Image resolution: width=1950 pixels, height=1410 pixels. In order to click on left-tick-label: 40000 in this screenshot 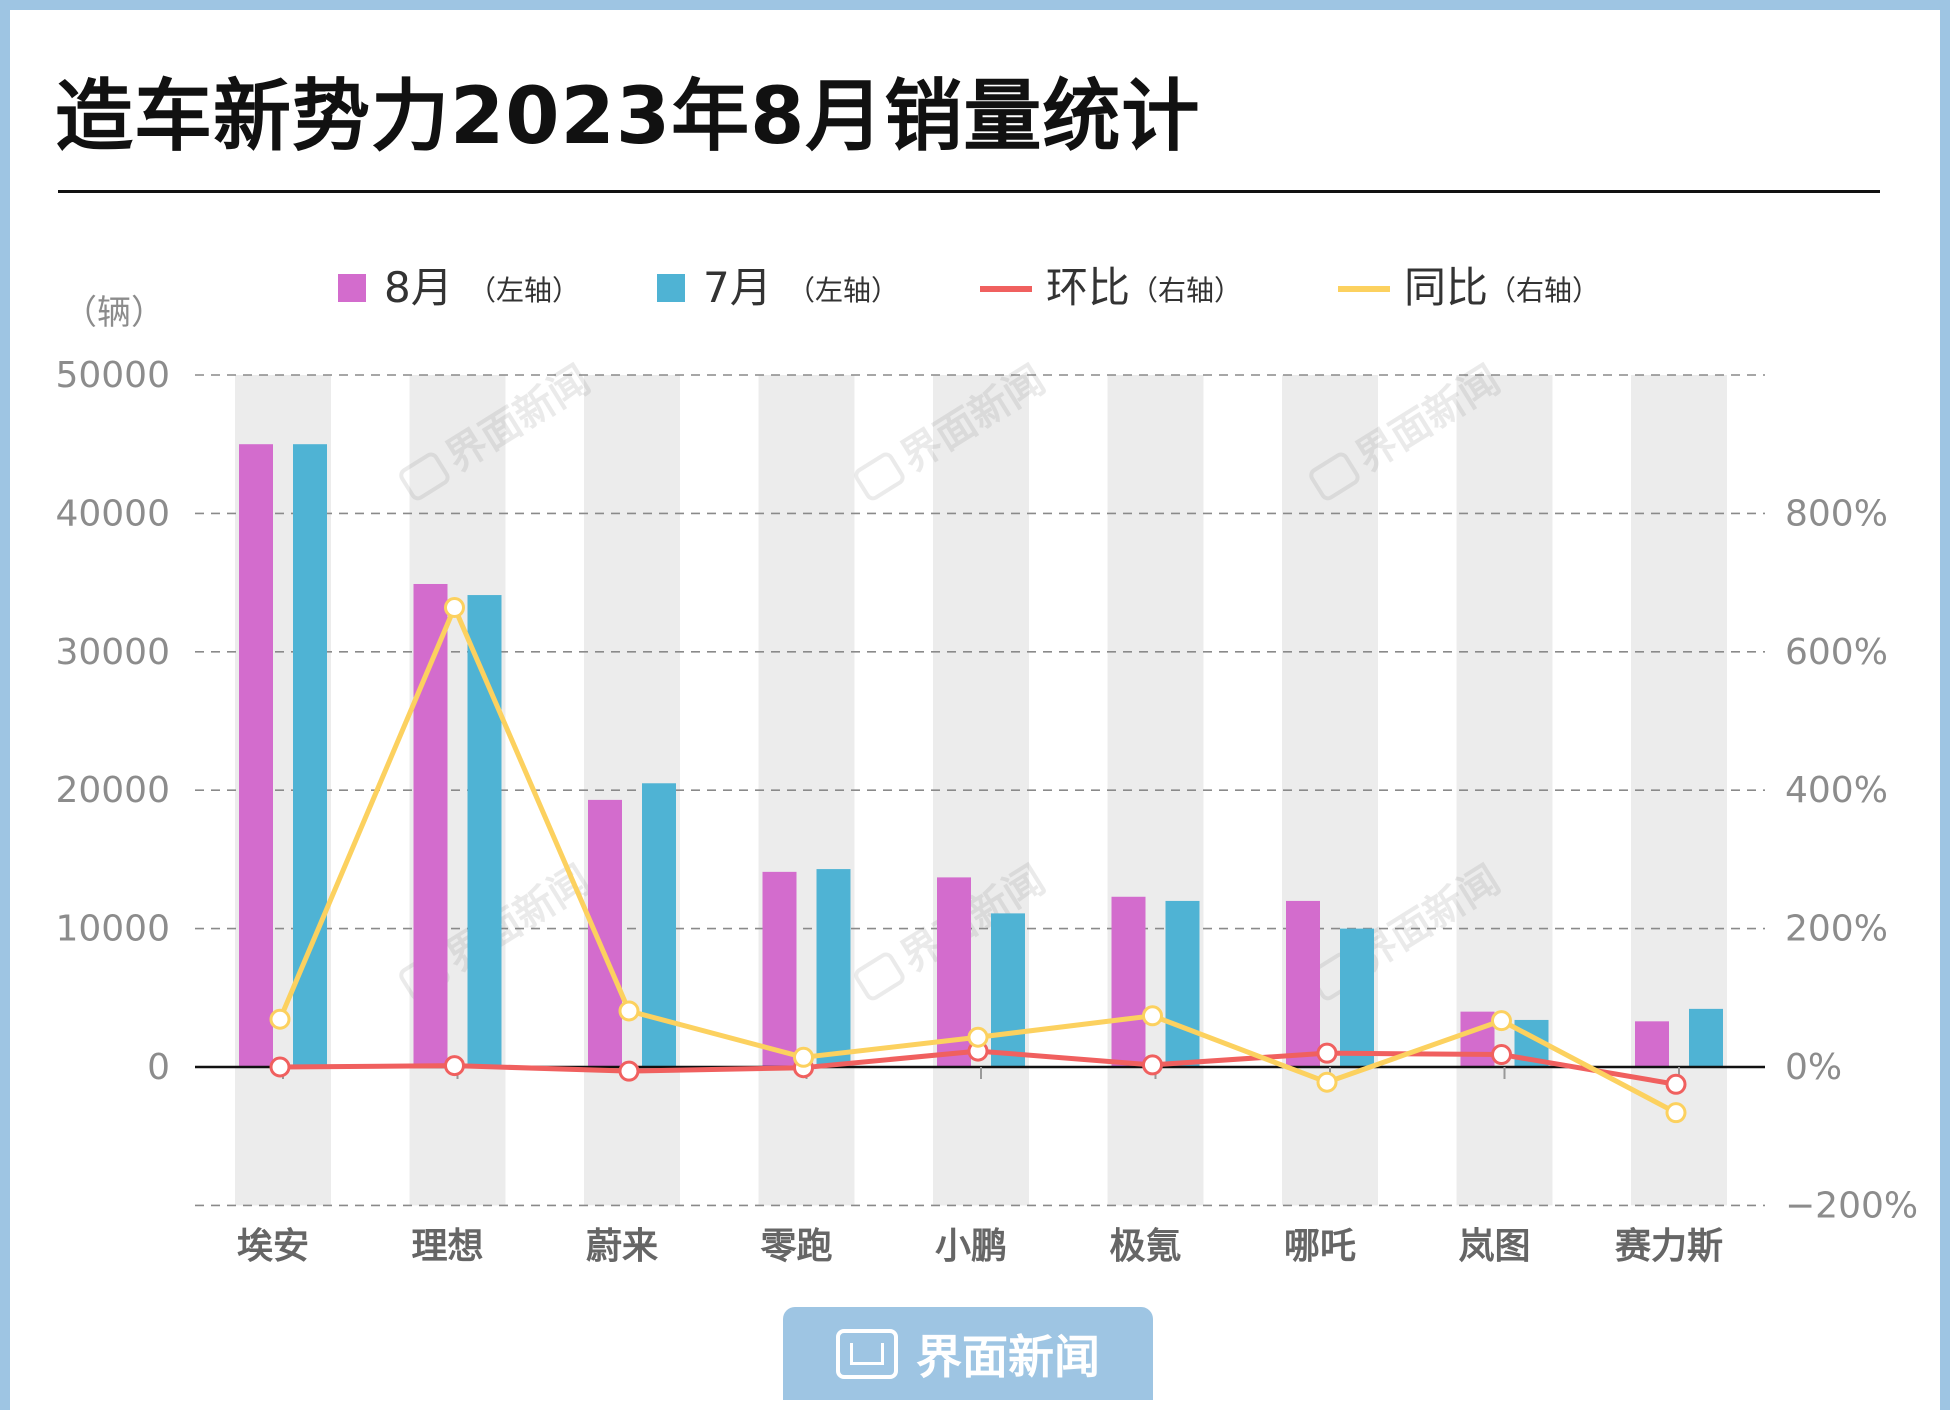, I will do `click(112, 513)`.